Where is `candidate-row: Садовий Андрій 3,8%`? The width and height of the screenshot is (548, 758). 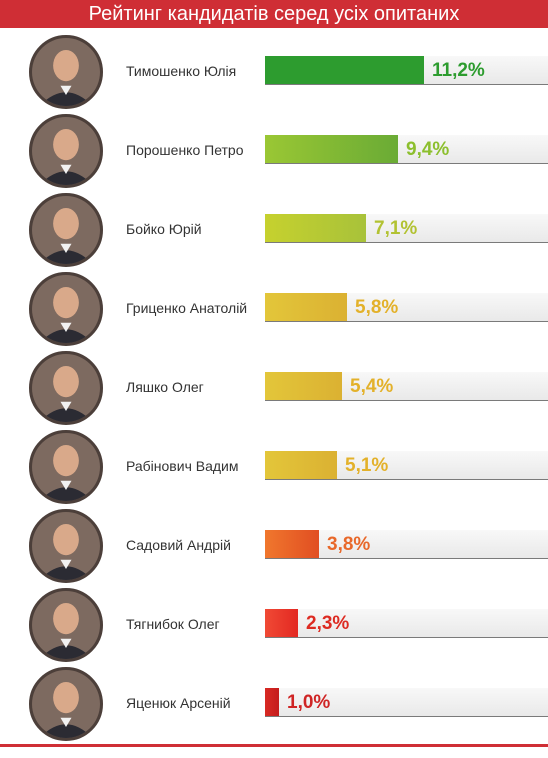 candidate-row: Садовий Андрій 3,8% is located at coordinates (274, 547).